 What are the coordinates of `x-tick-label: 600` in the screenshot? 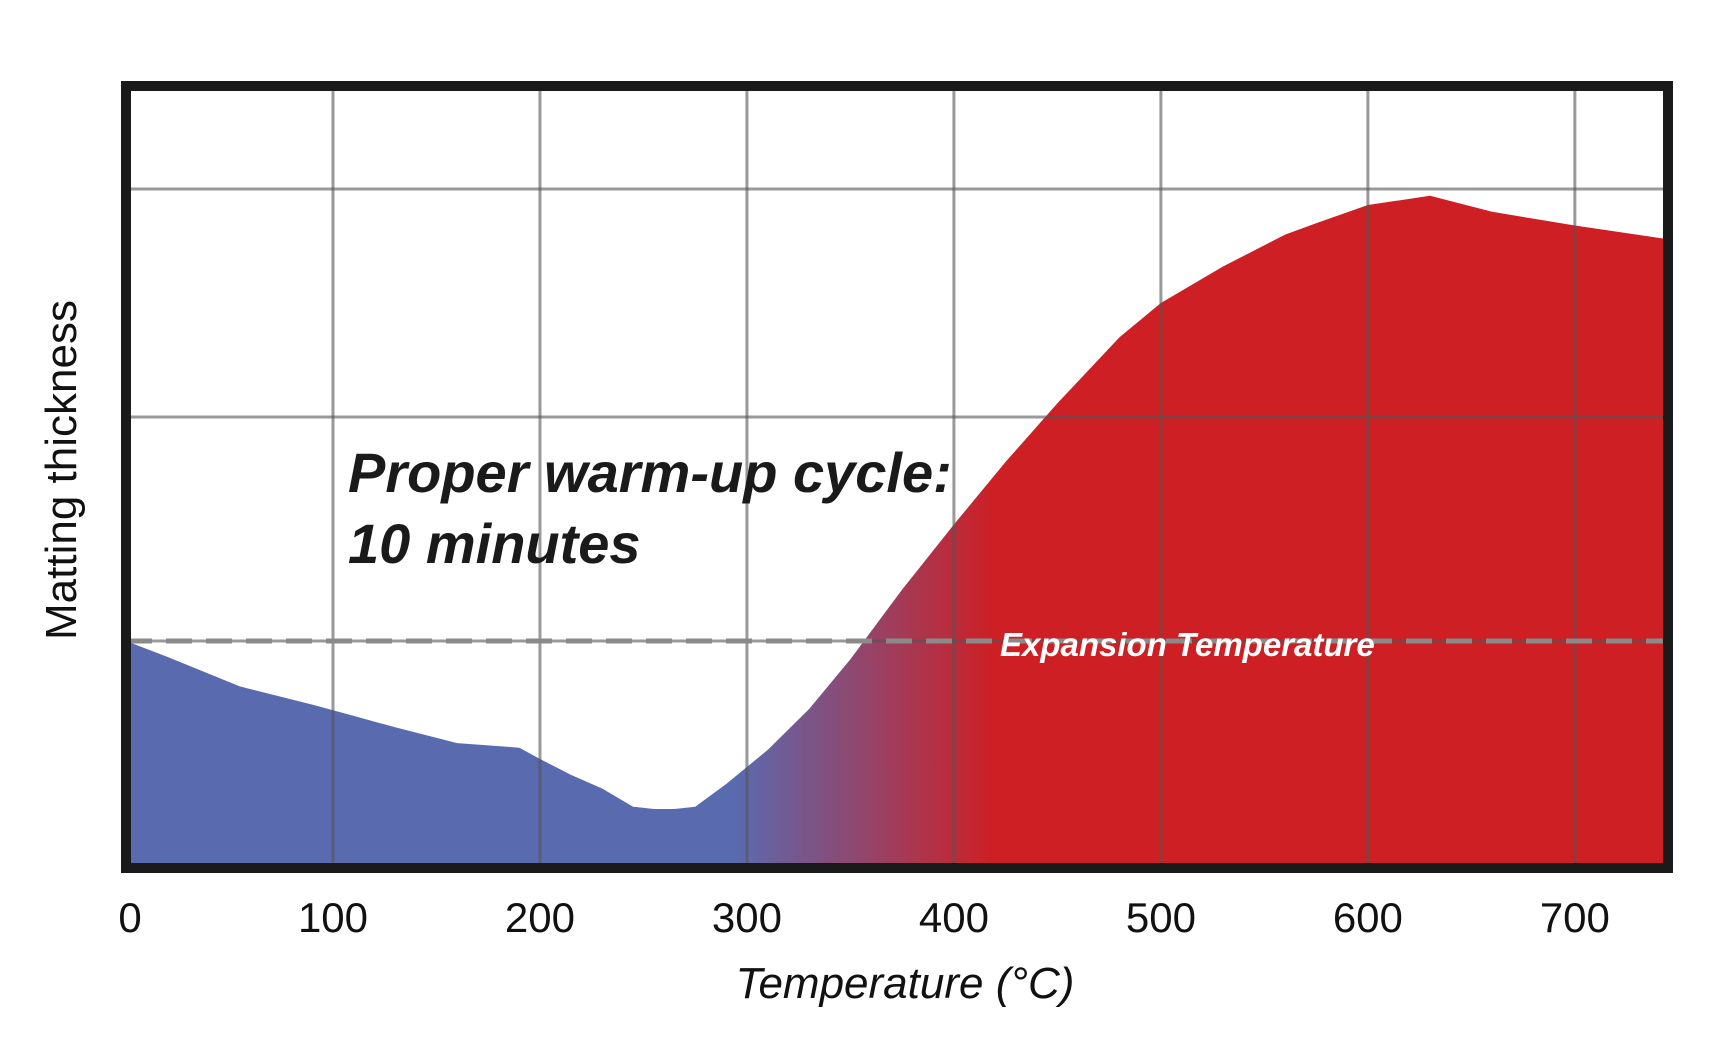 It's located at (1368, 917).